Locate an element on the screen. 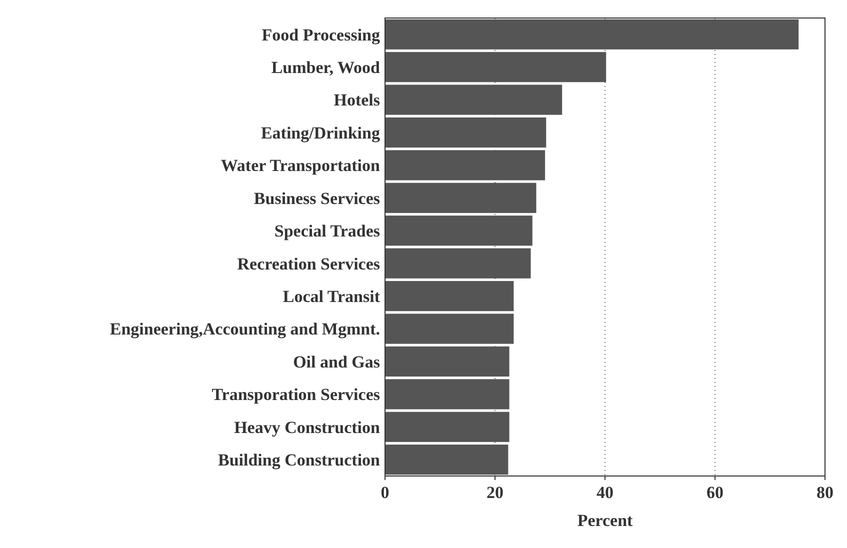 The width and height of the screenshot is (847, 548). y-tick-label: Hotels is located at coordinates (357, 100).